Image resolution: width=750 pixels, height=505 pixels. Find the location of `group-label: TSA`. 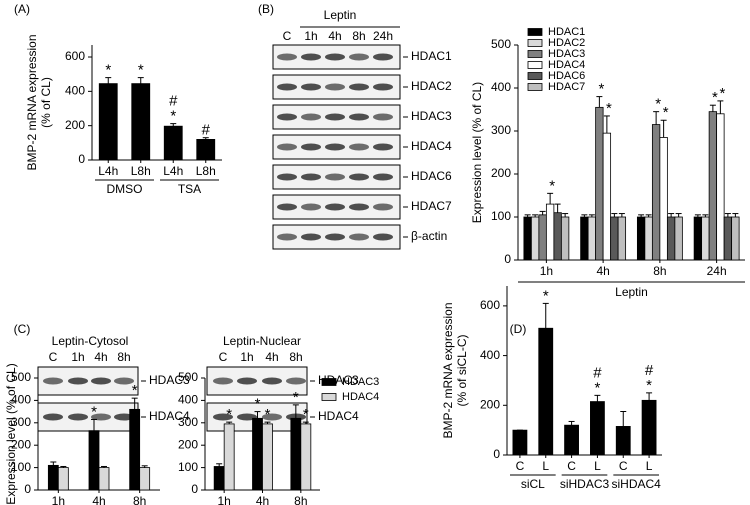

group-label: TSA is located at coordinates (189, 189).